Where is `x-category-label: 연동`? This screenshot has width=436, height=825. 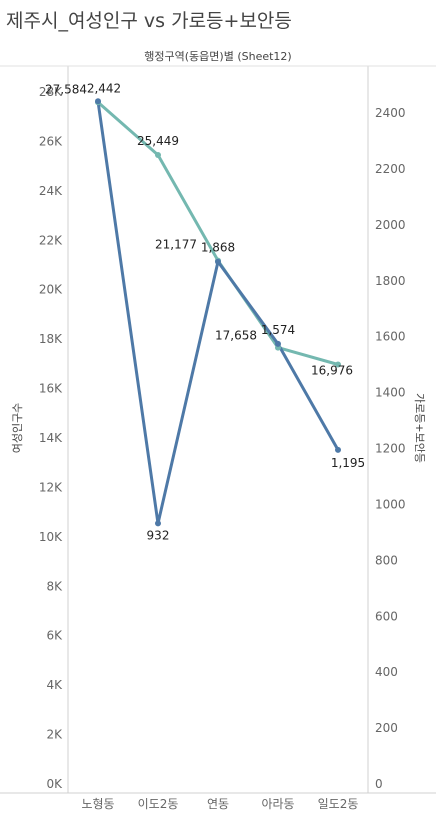 x-category-label: 연동 is located at coordinates (218, 804).